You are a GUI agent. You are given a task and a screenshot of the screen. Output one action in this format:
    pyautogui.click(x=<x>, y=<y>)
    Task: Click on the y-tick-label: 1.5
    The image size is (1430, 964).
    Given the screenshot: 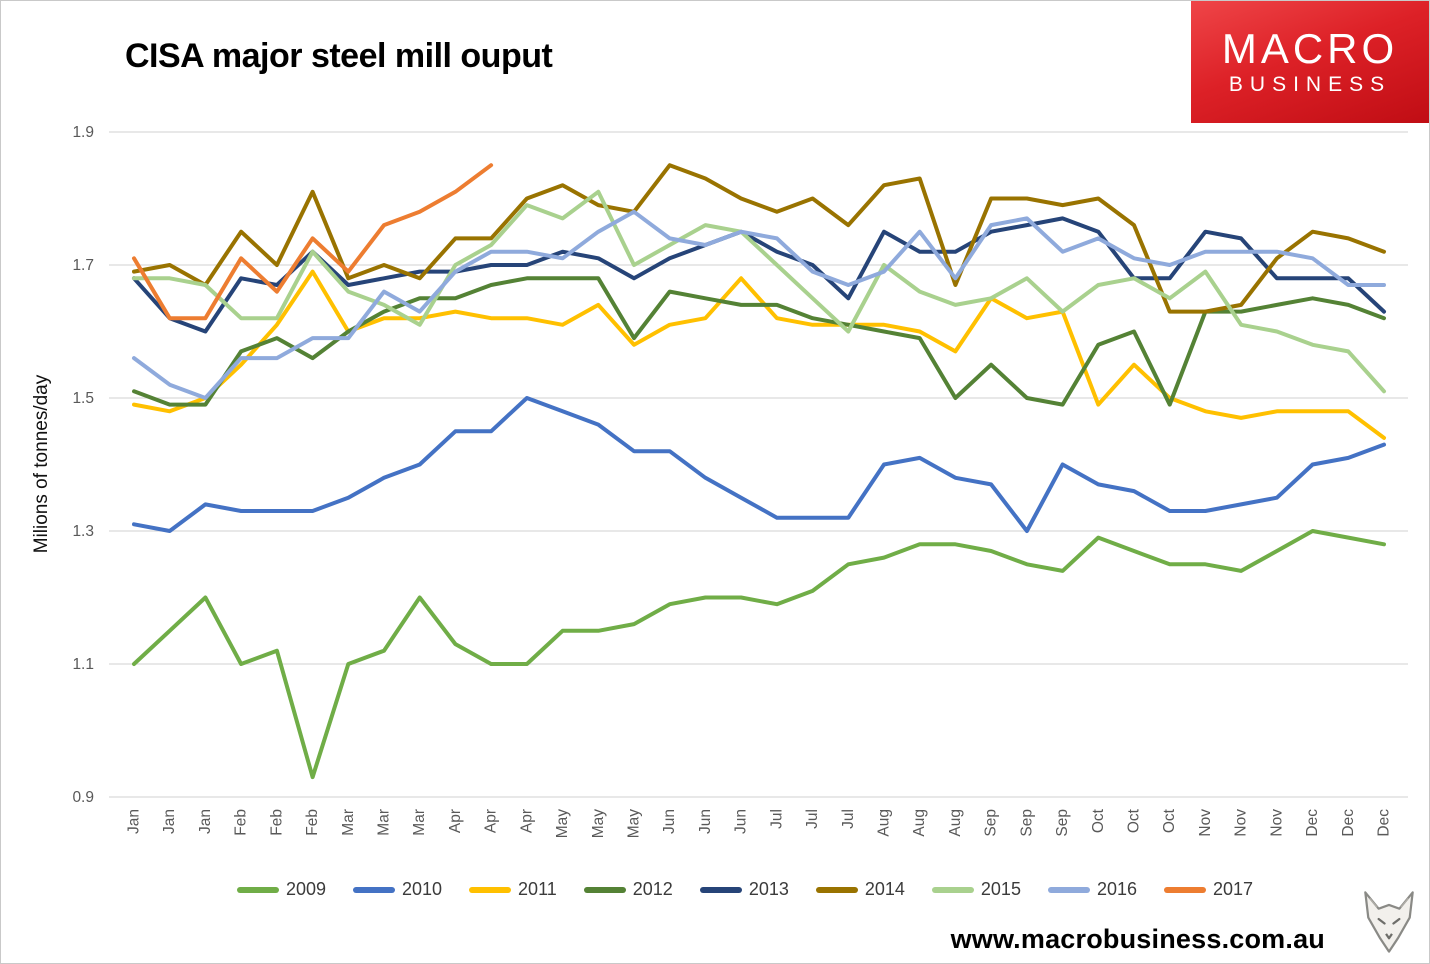 What is the action you would take?
    pyautogui.click(x=83, y=398)
    